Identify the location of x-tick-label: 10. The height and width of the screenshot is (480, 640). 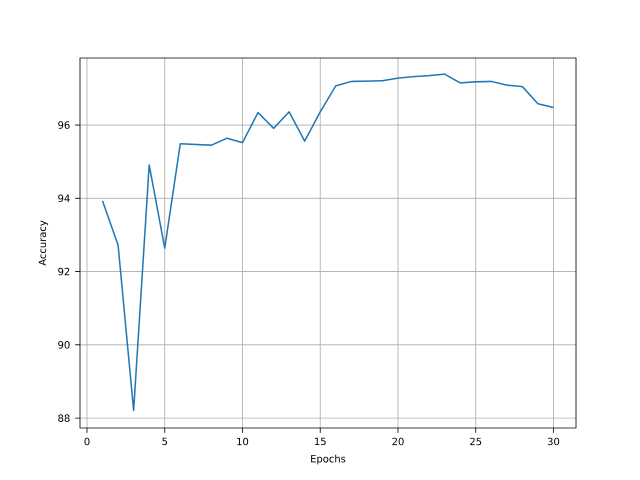
(242, 442).